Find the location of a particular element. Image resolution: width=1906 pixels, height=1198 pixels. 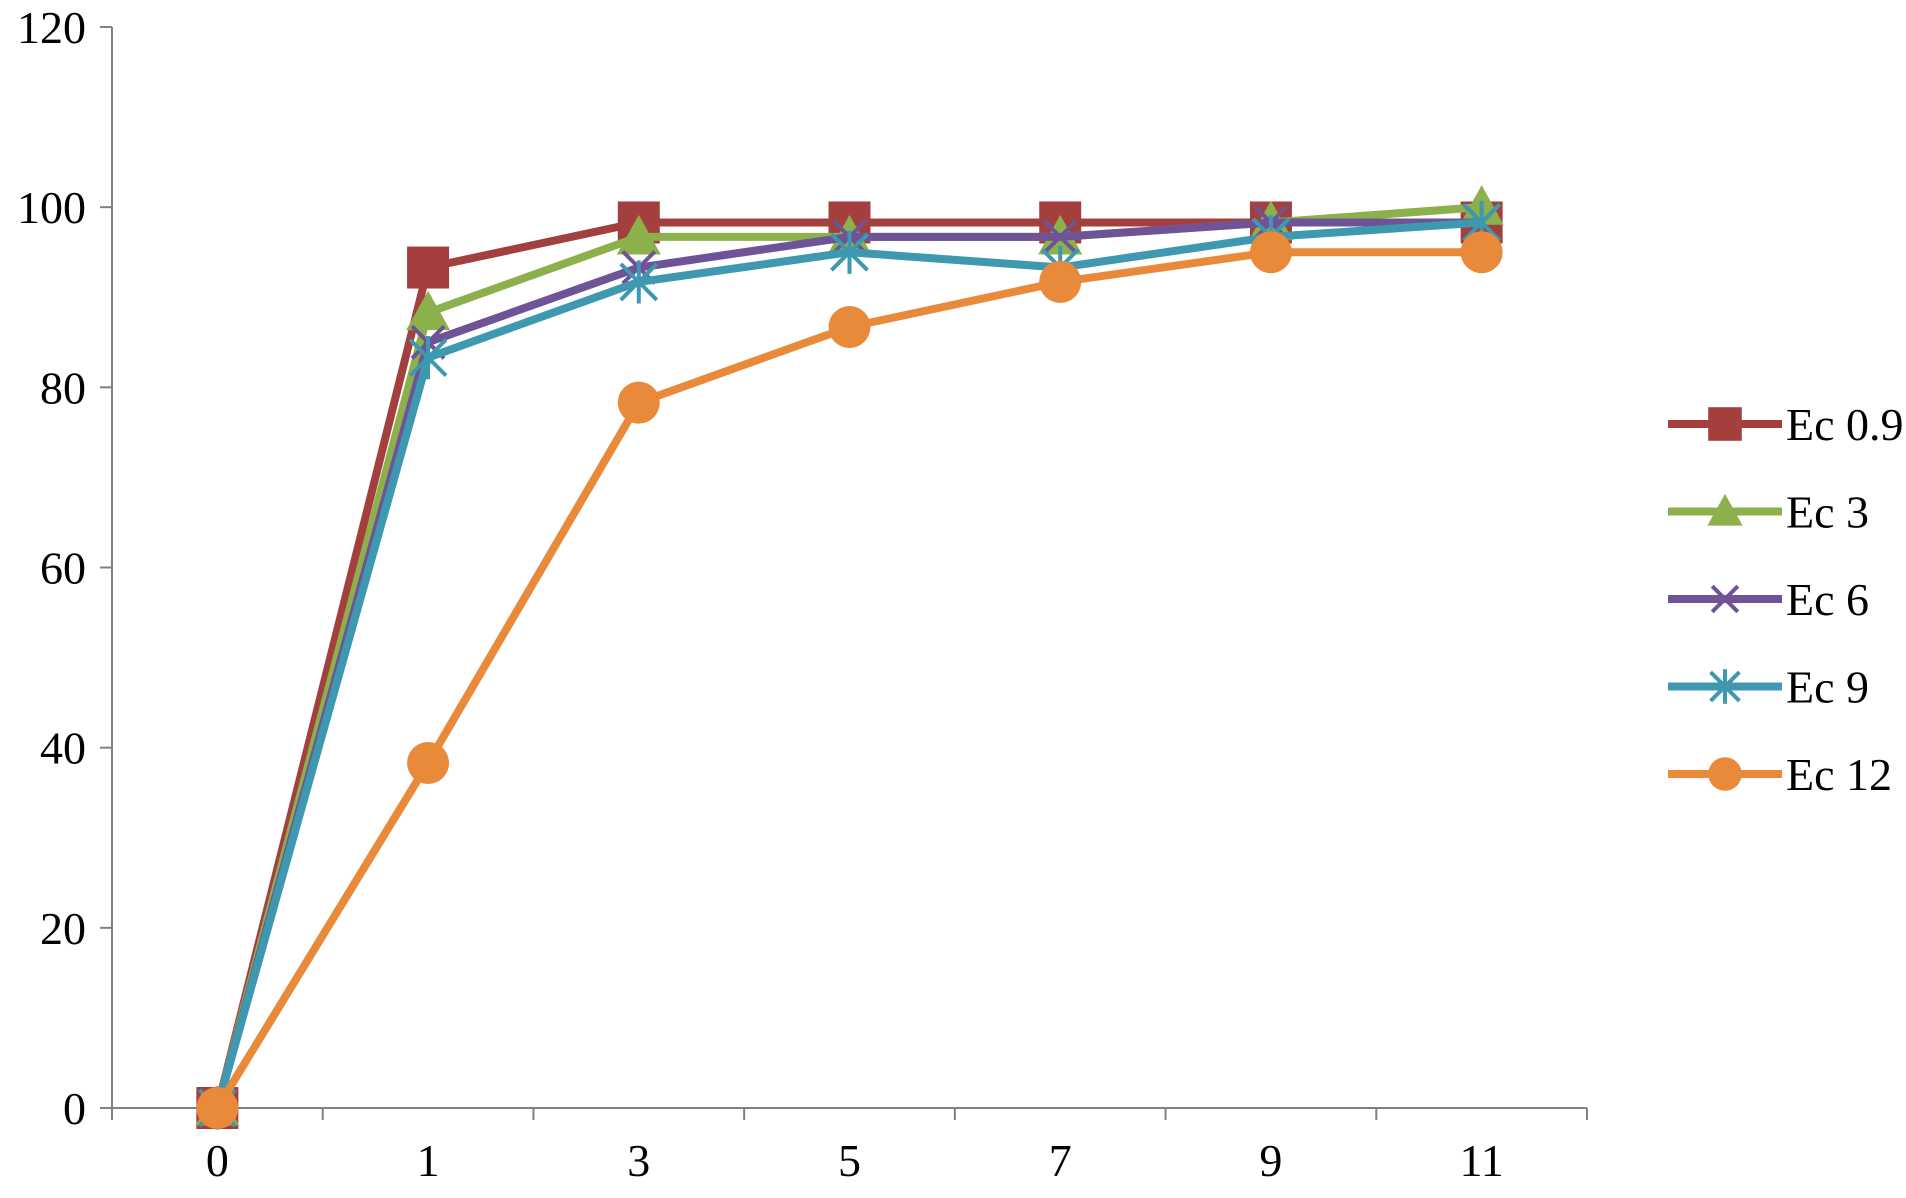

legend-item: Ec 9 is located at coordinates (1768, 687).